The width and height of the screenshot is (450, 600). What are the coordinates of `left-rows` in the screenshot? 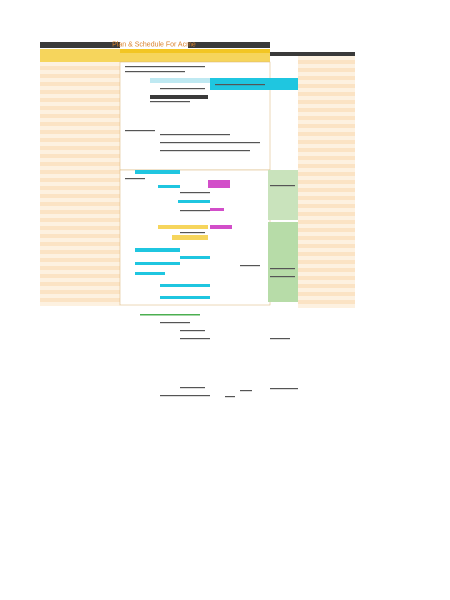 It's located at (80, 184).